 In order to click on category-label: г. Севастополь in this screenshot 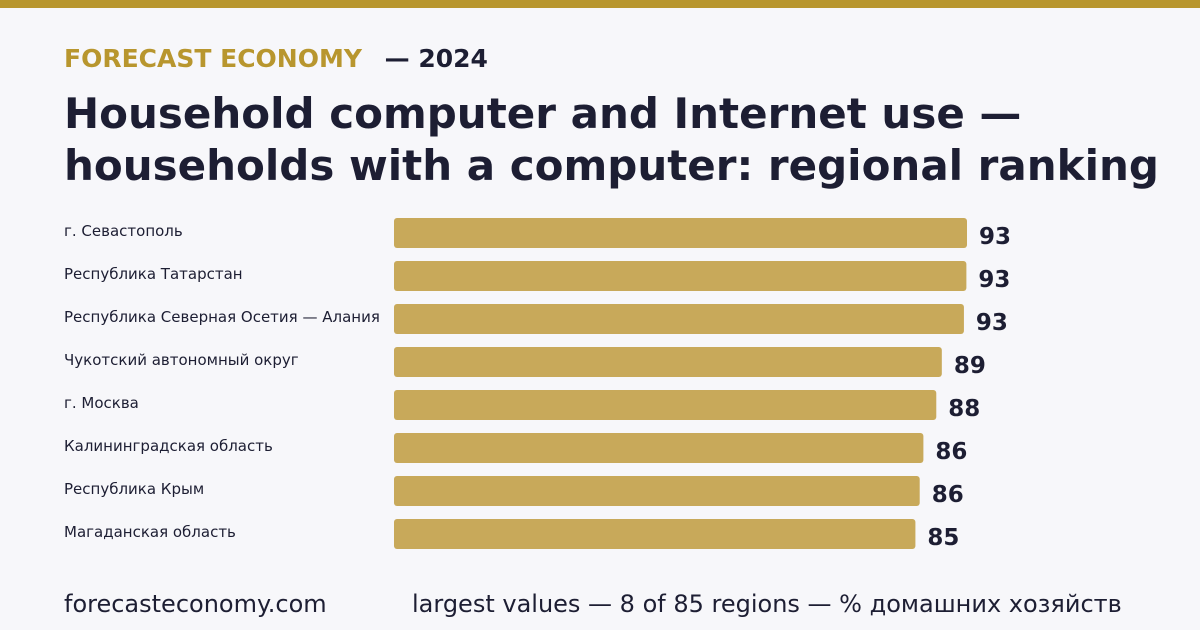, I will do `click(123, 231)`.